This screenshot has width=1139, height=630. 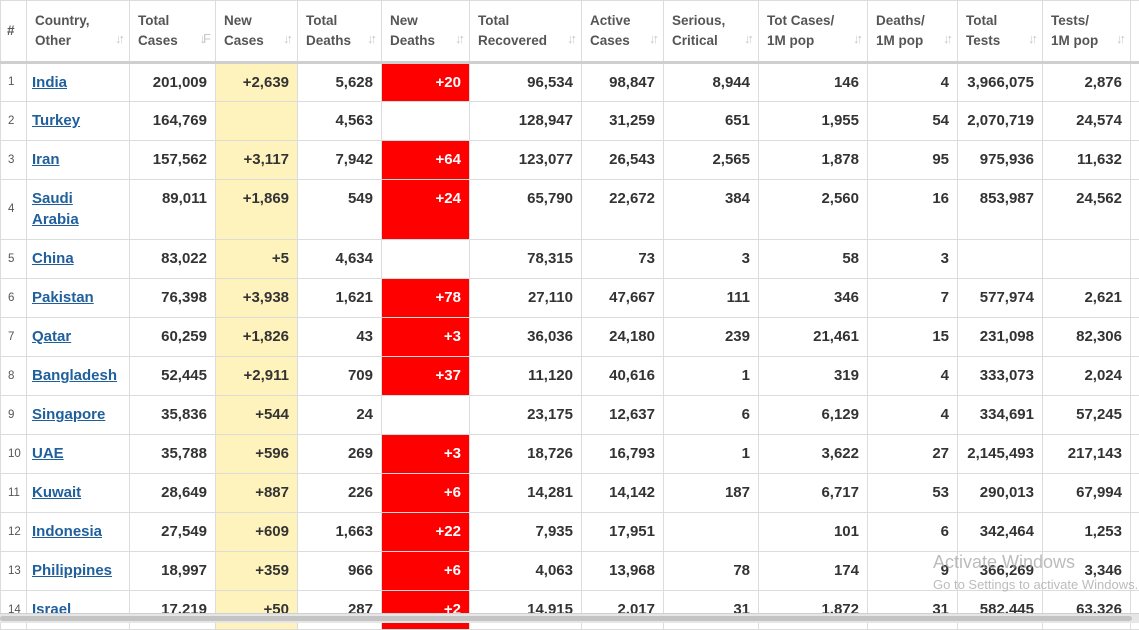 What do you see at coordinates (913, 121) in the screenshot?
I see `deaths-per-1m-cell: 54` at bounding box center [913, 121].